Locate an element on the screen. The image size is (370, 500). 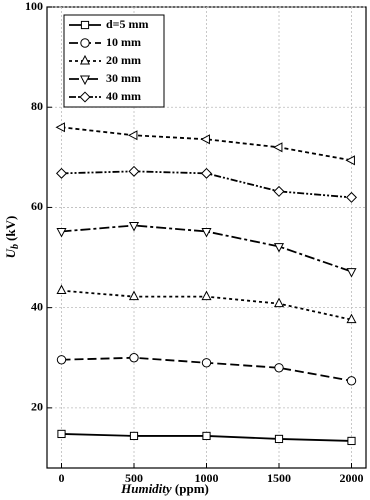
legend-label: 40 mm is located at coordinates (123, 96).